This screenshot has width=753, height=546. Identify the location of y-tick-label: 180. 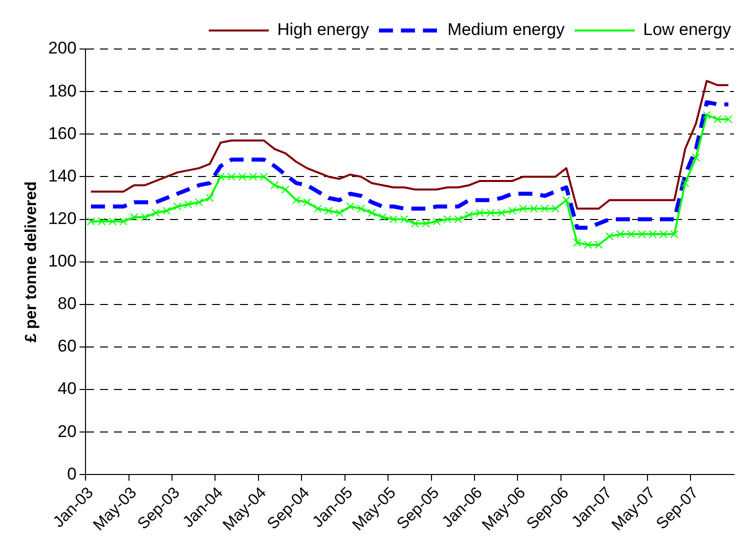
(62, 90).